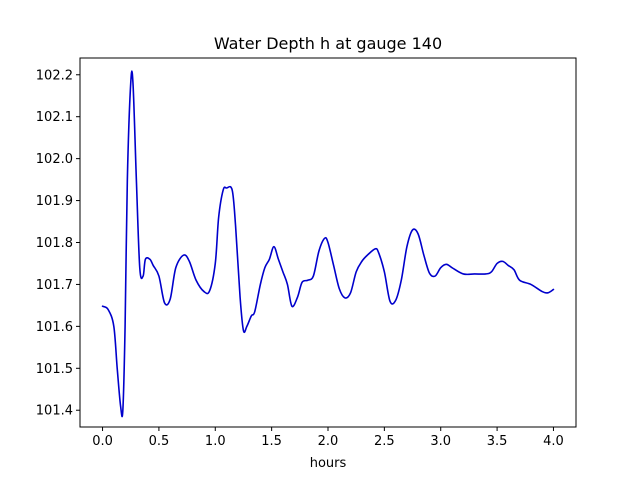 This screenshot has width=640, height=480. I want to click on y-tick-label: 102.2, so click(54, 75).